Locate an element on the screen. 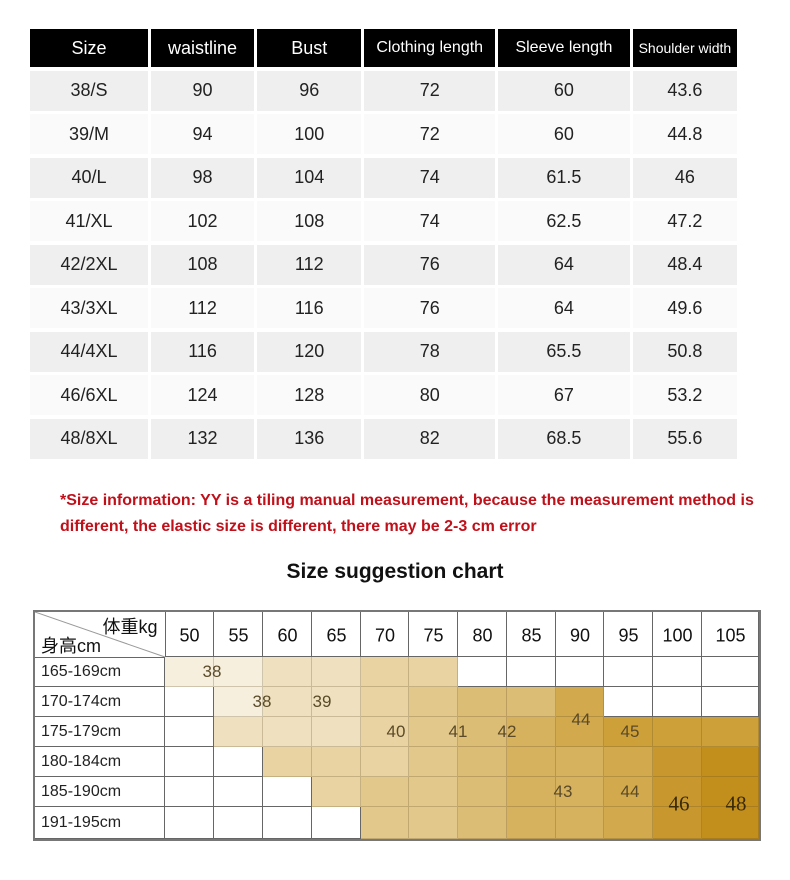 This screenshot has width=790, height=880. table-cell: 128 is located at coordinates (309, 395).